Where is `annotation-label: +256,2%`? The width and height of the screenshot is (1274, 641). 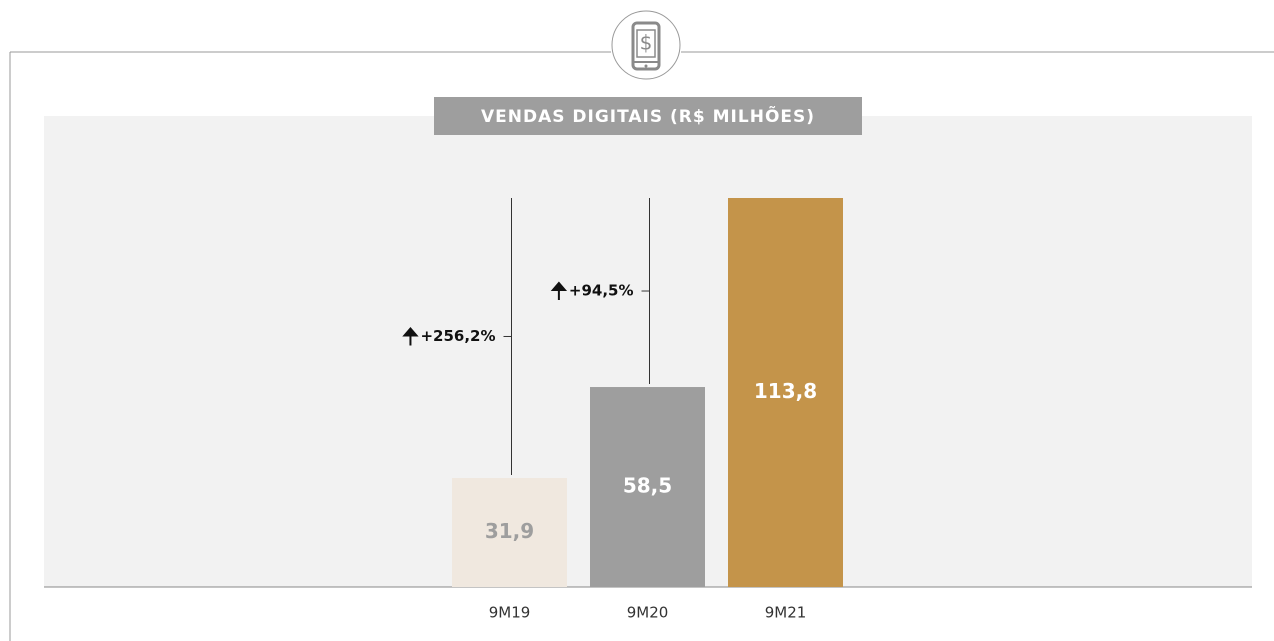 annotation-label: +256,2% is located at coordinates (457, 336).